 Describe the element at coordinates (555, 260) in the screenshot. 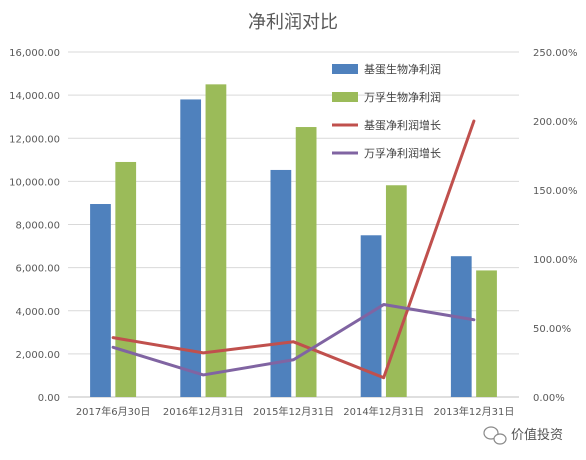

I see `y2-tick-label: 100.00%` at that location.